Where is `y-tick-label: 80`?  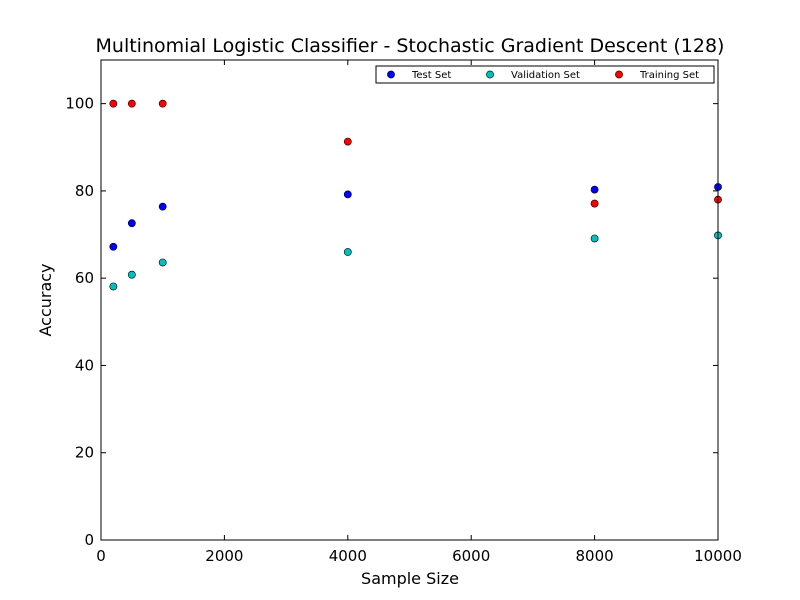 y-tick-label: 80 is located at coordinates (84, 191).